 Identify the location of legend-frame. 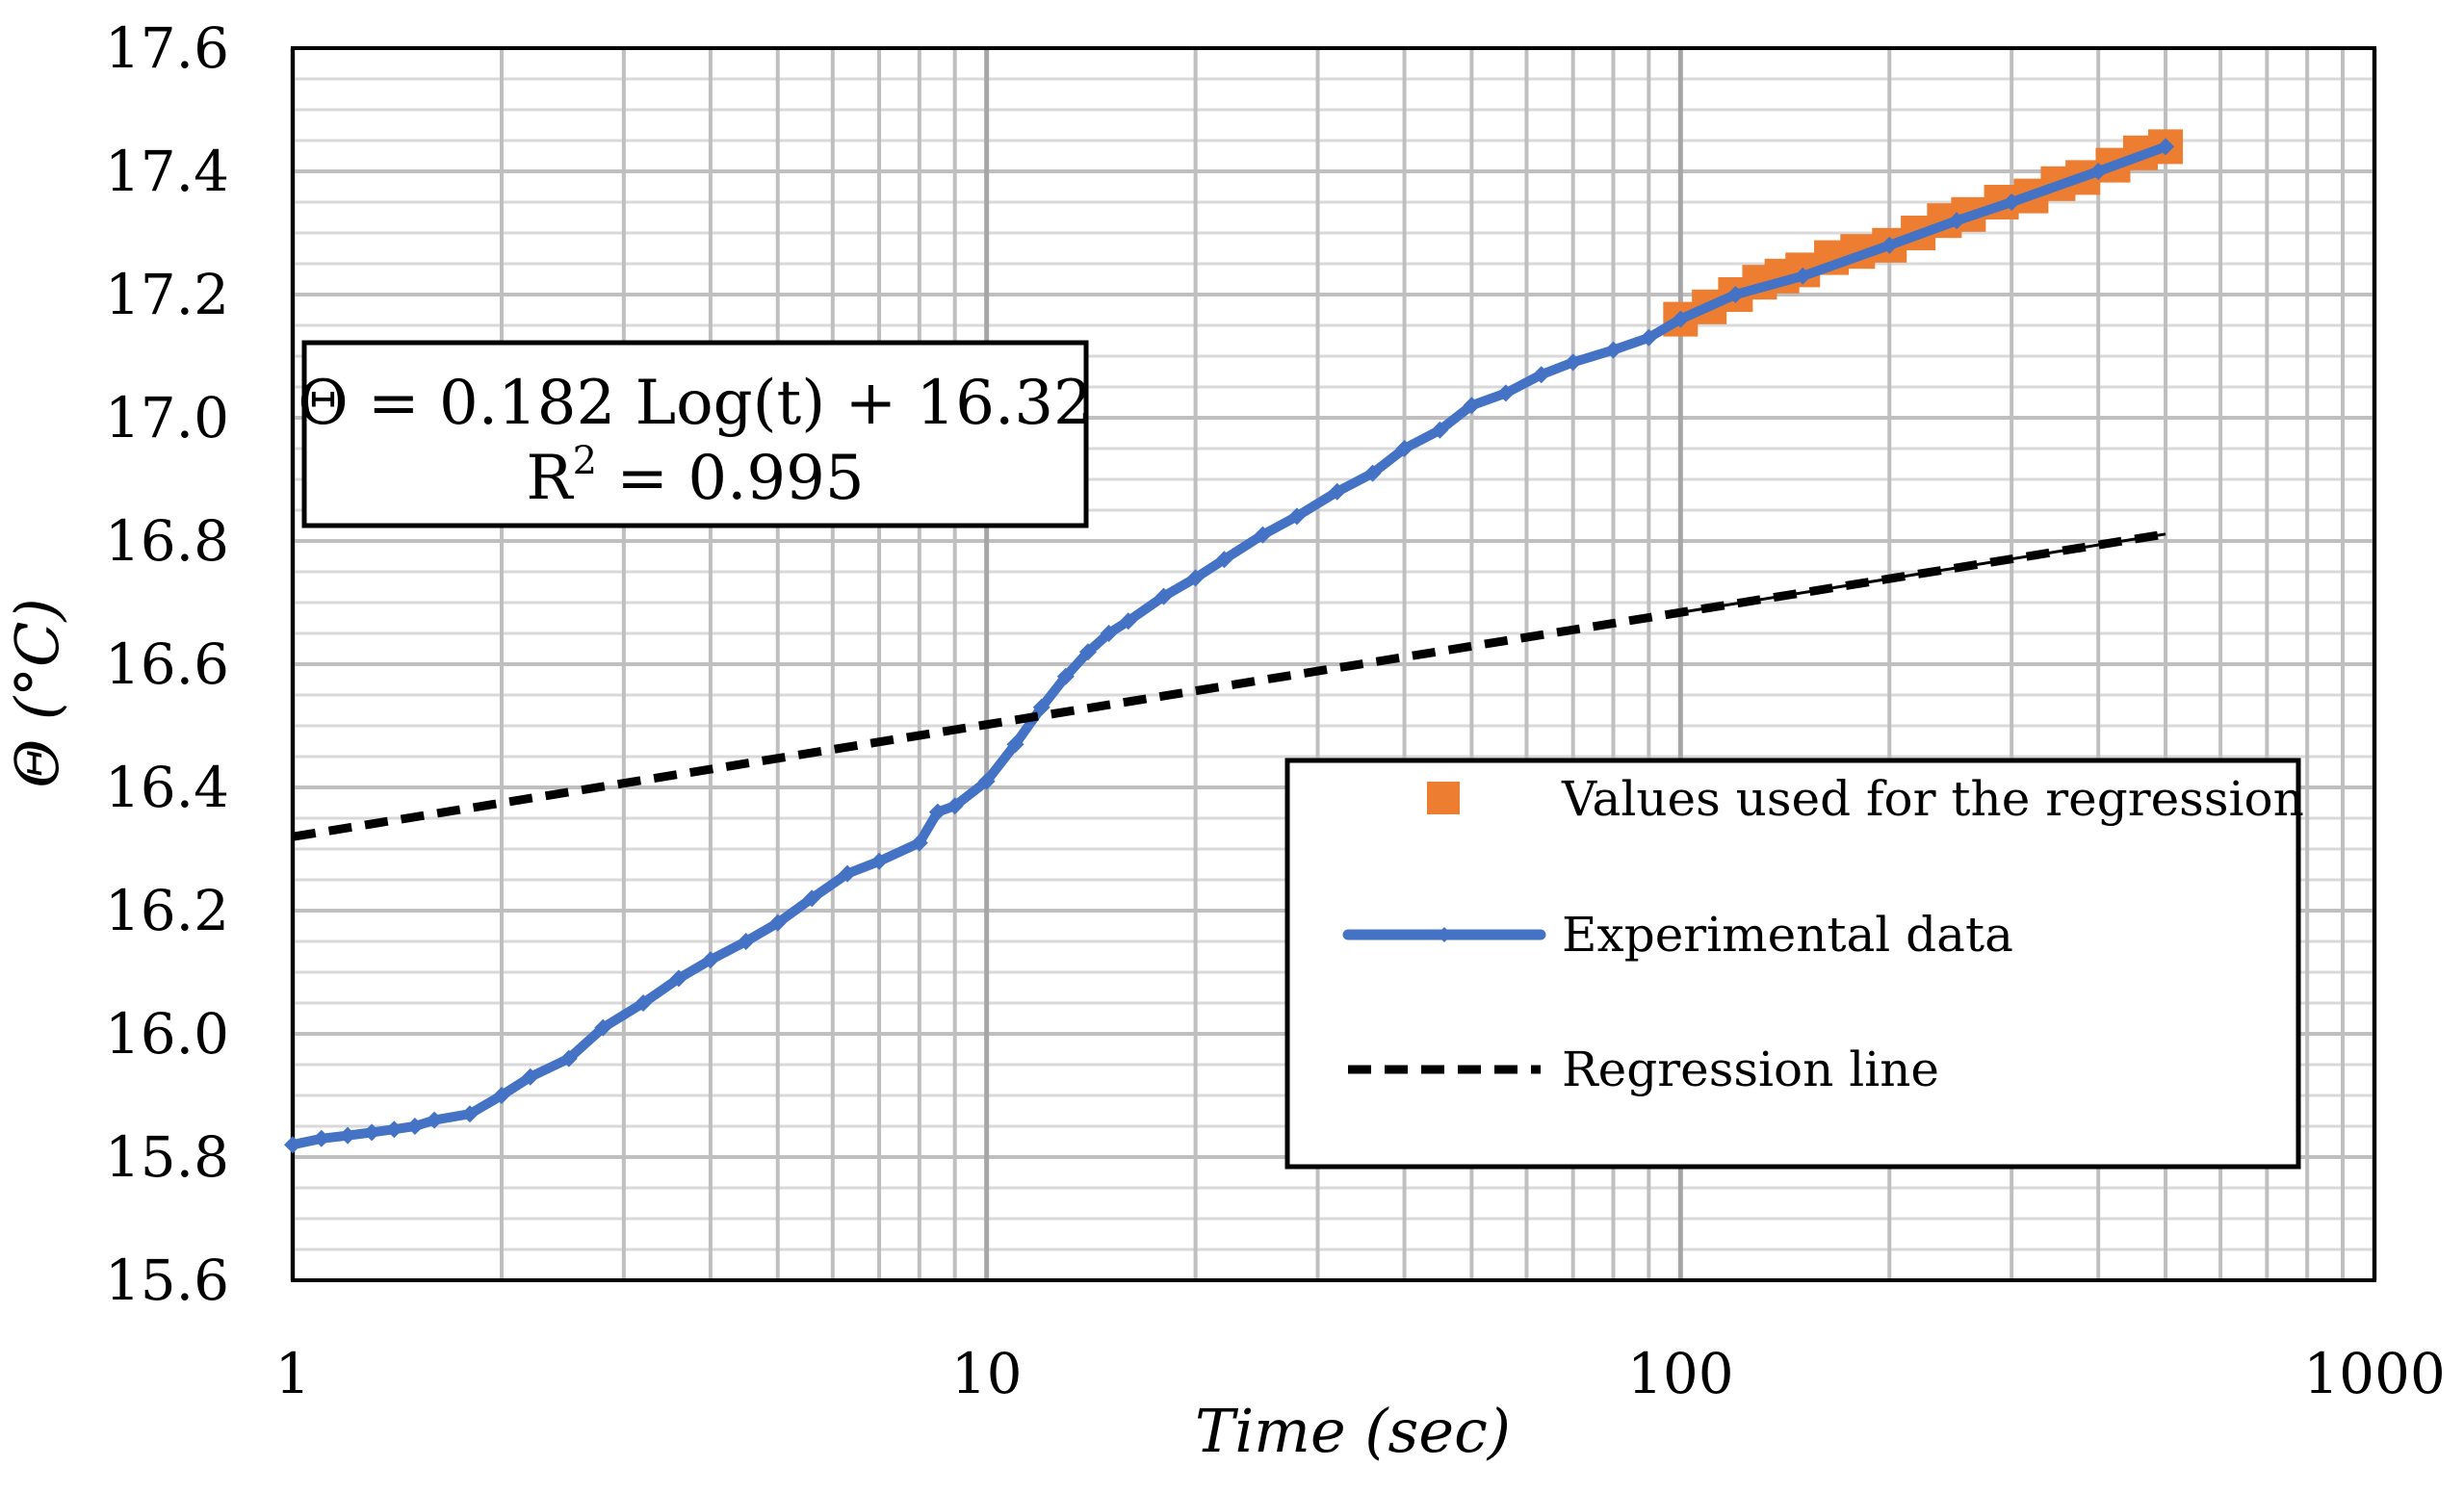
(1792, 964).